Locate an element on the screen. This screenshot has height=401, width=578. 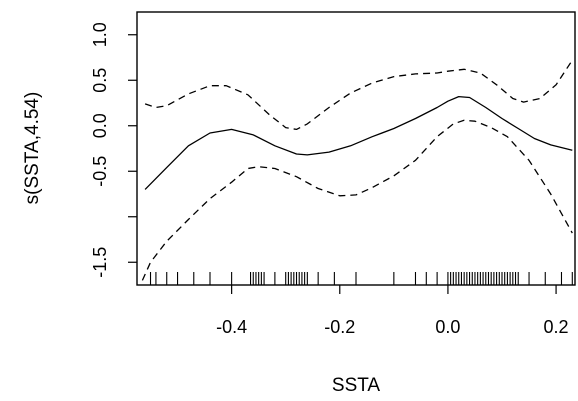
y-tick-label: -1.5 is located at coordinates (100, 262).